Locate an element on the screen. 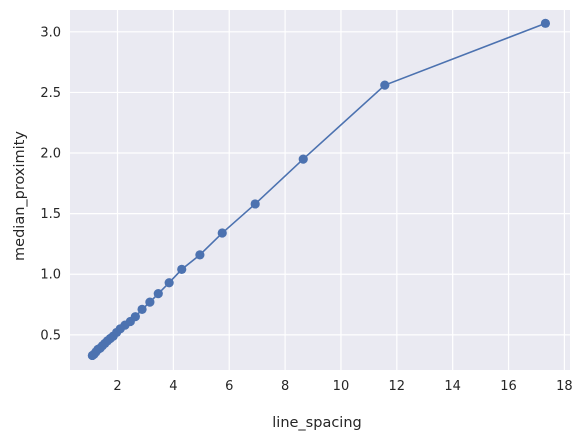 The image size is (580, 439). x-tick-label: 10 is located at coordinates (341, 386).